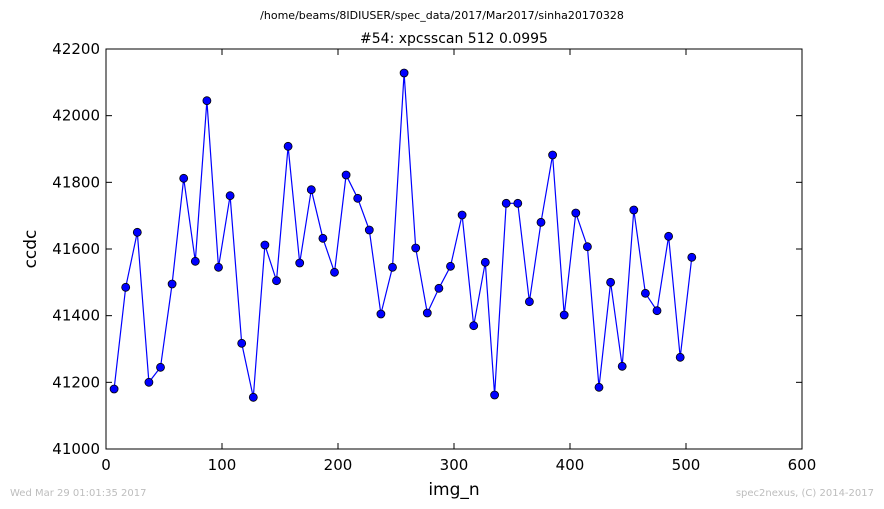 This screenshot has width=884, height=509. I want to click on x-tick-label: 500, so click(686, 465).